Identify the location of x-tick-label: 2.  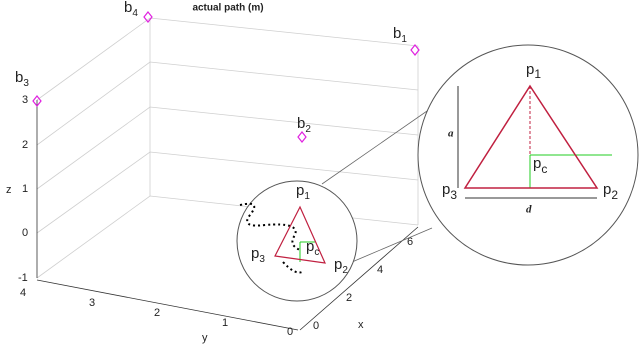
(349, 298).